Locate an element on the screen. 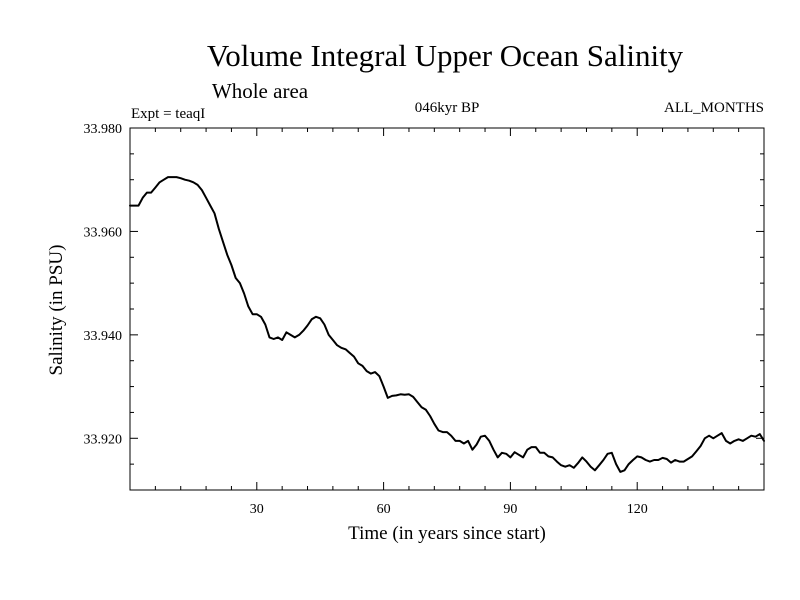 The width and height of the screenshot is (800, 600). y-tick-label: 33.940 is located at coordinates (103, 336).